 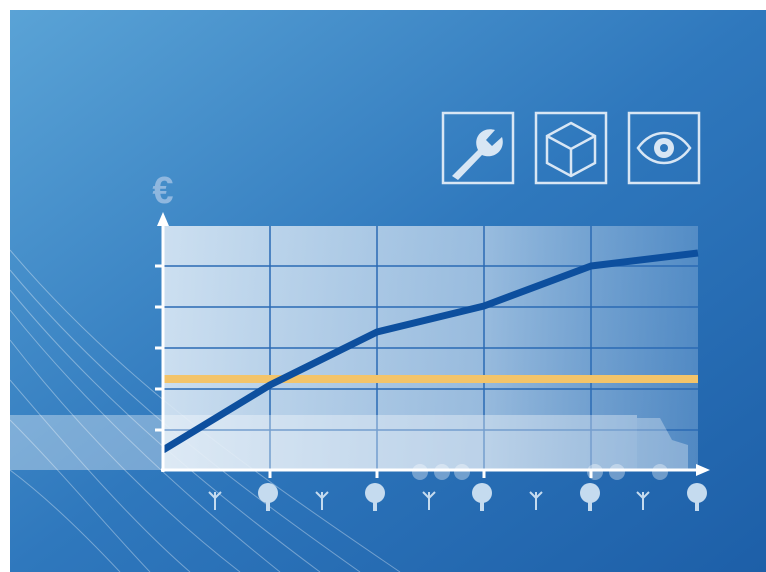 I want to click on cube-icon, so click(x=571, y=148).